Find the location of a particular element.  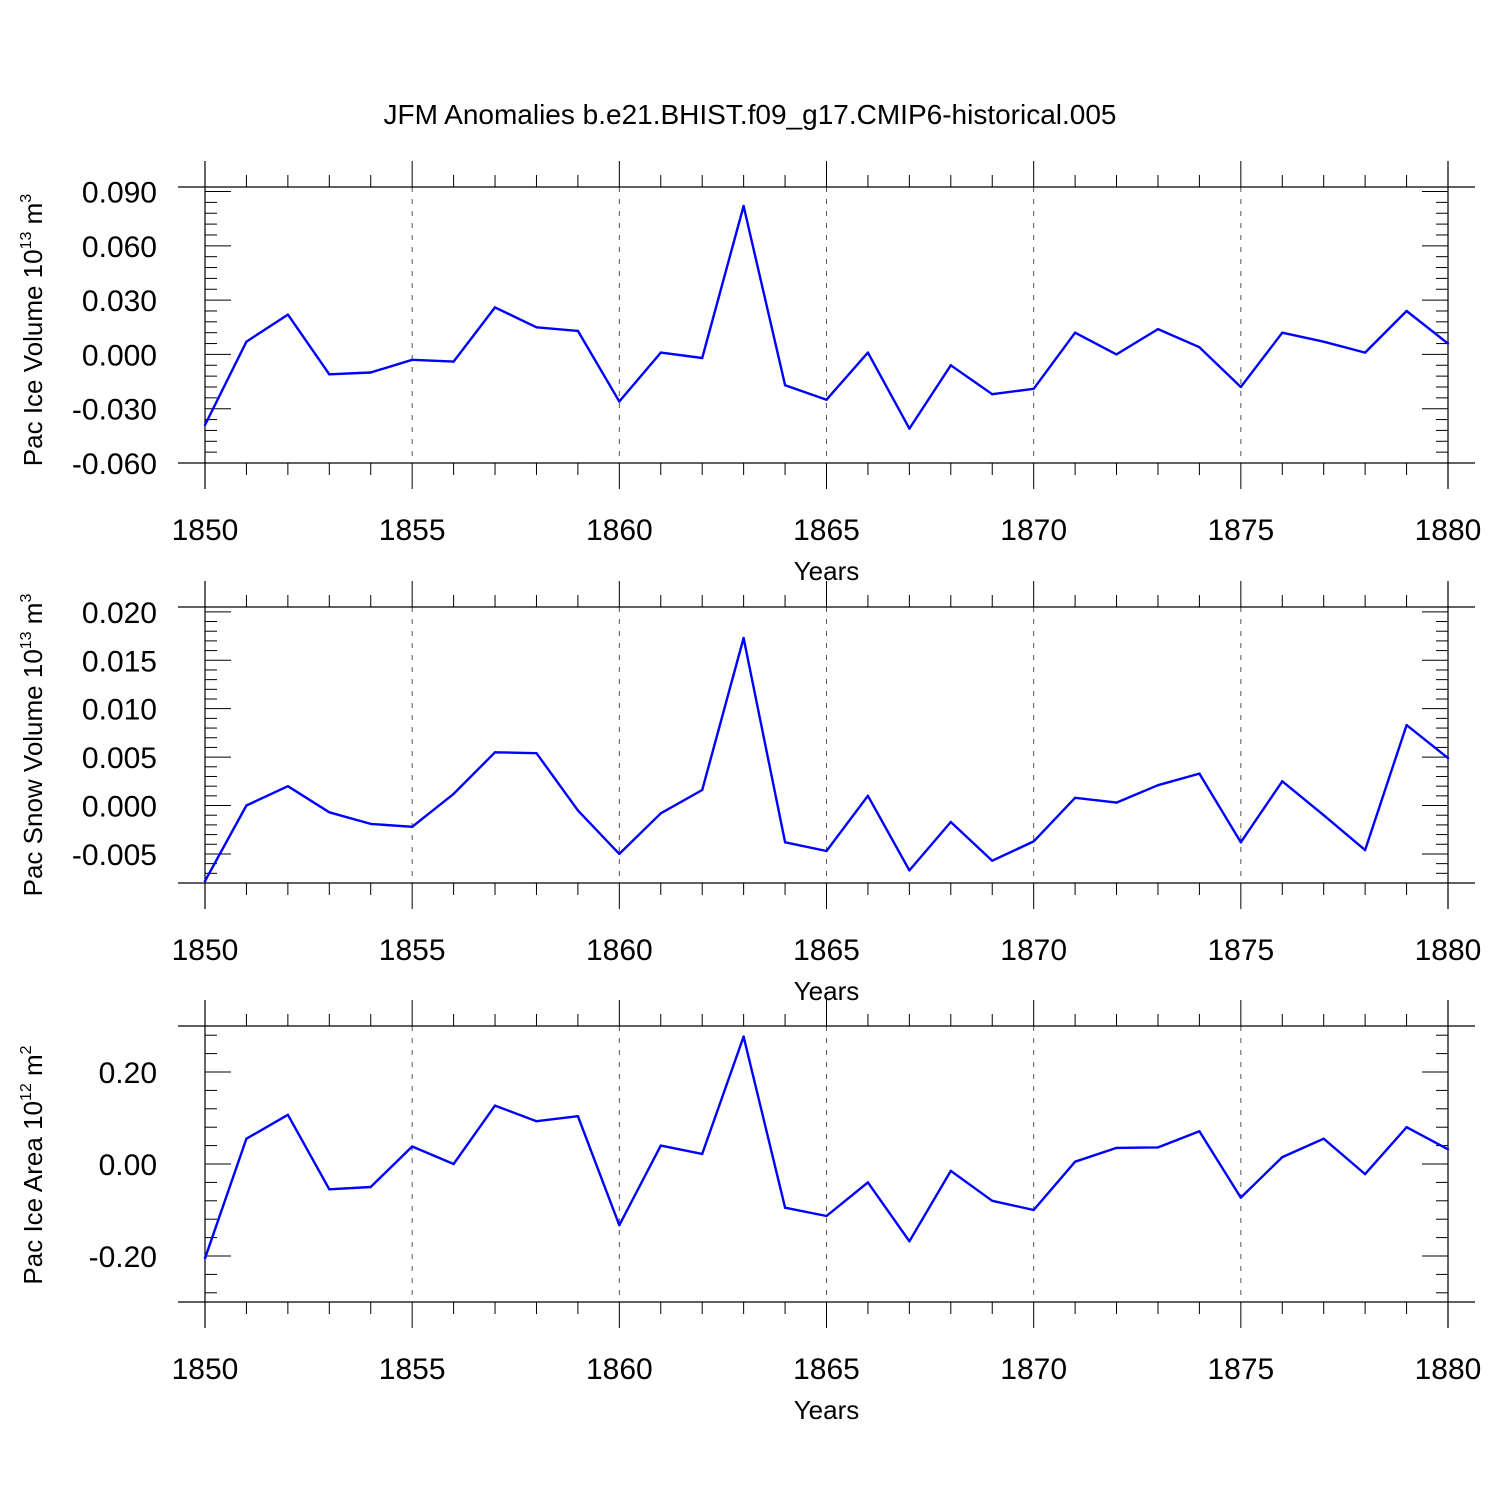

y-tick-label: -0.20 is located at coordinates (123, 1257).